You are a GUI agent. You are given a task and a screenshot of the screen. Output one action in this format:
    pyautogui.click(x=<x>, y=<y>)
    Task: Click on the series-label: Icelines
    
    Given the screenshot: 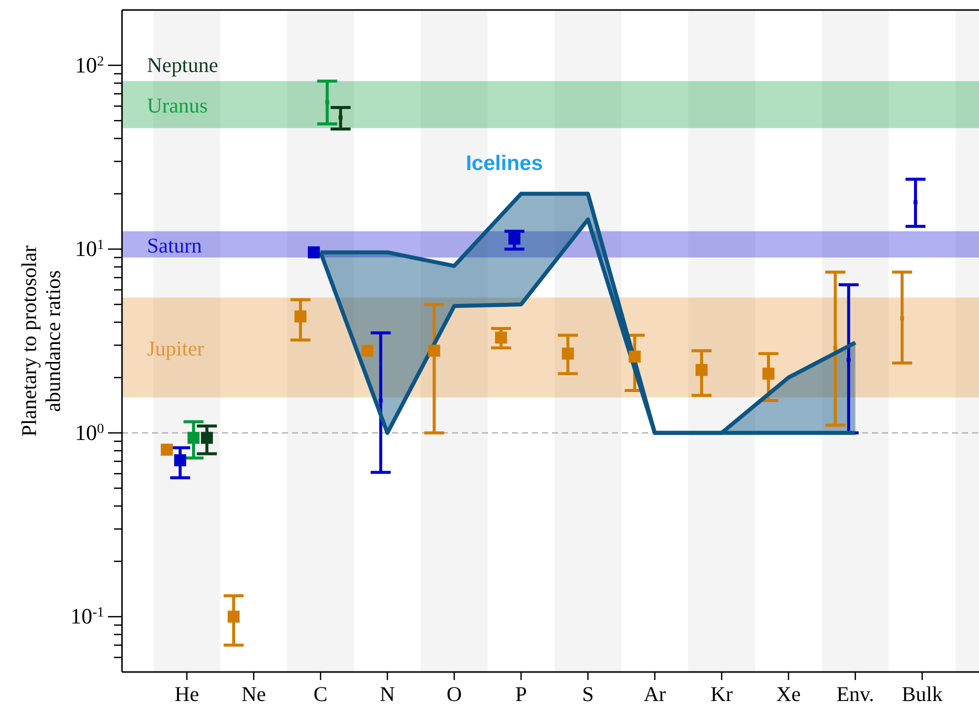 What is the action you would take?
    pyautogui.click(x=504, y=163)
    